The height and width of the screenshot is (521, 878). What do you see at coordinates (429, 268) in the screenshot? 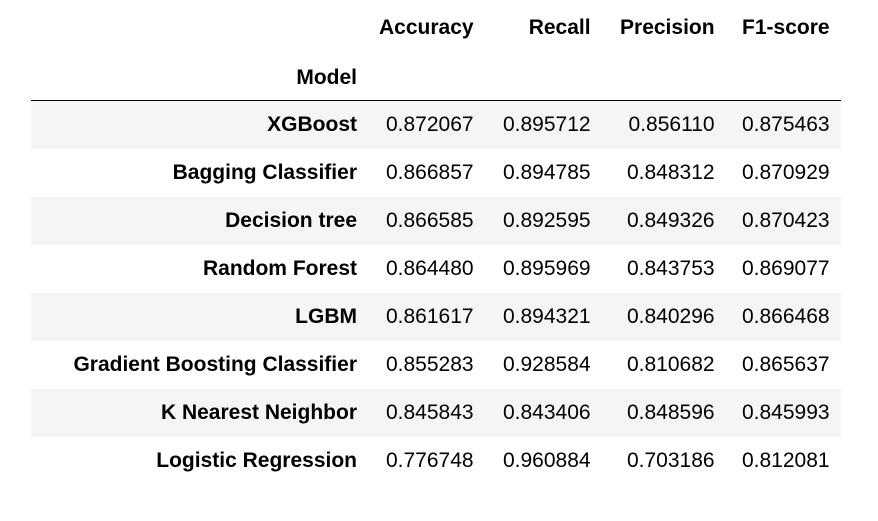
I see `cell-accuracy: 0.864480` at bounding box center [429, 268].